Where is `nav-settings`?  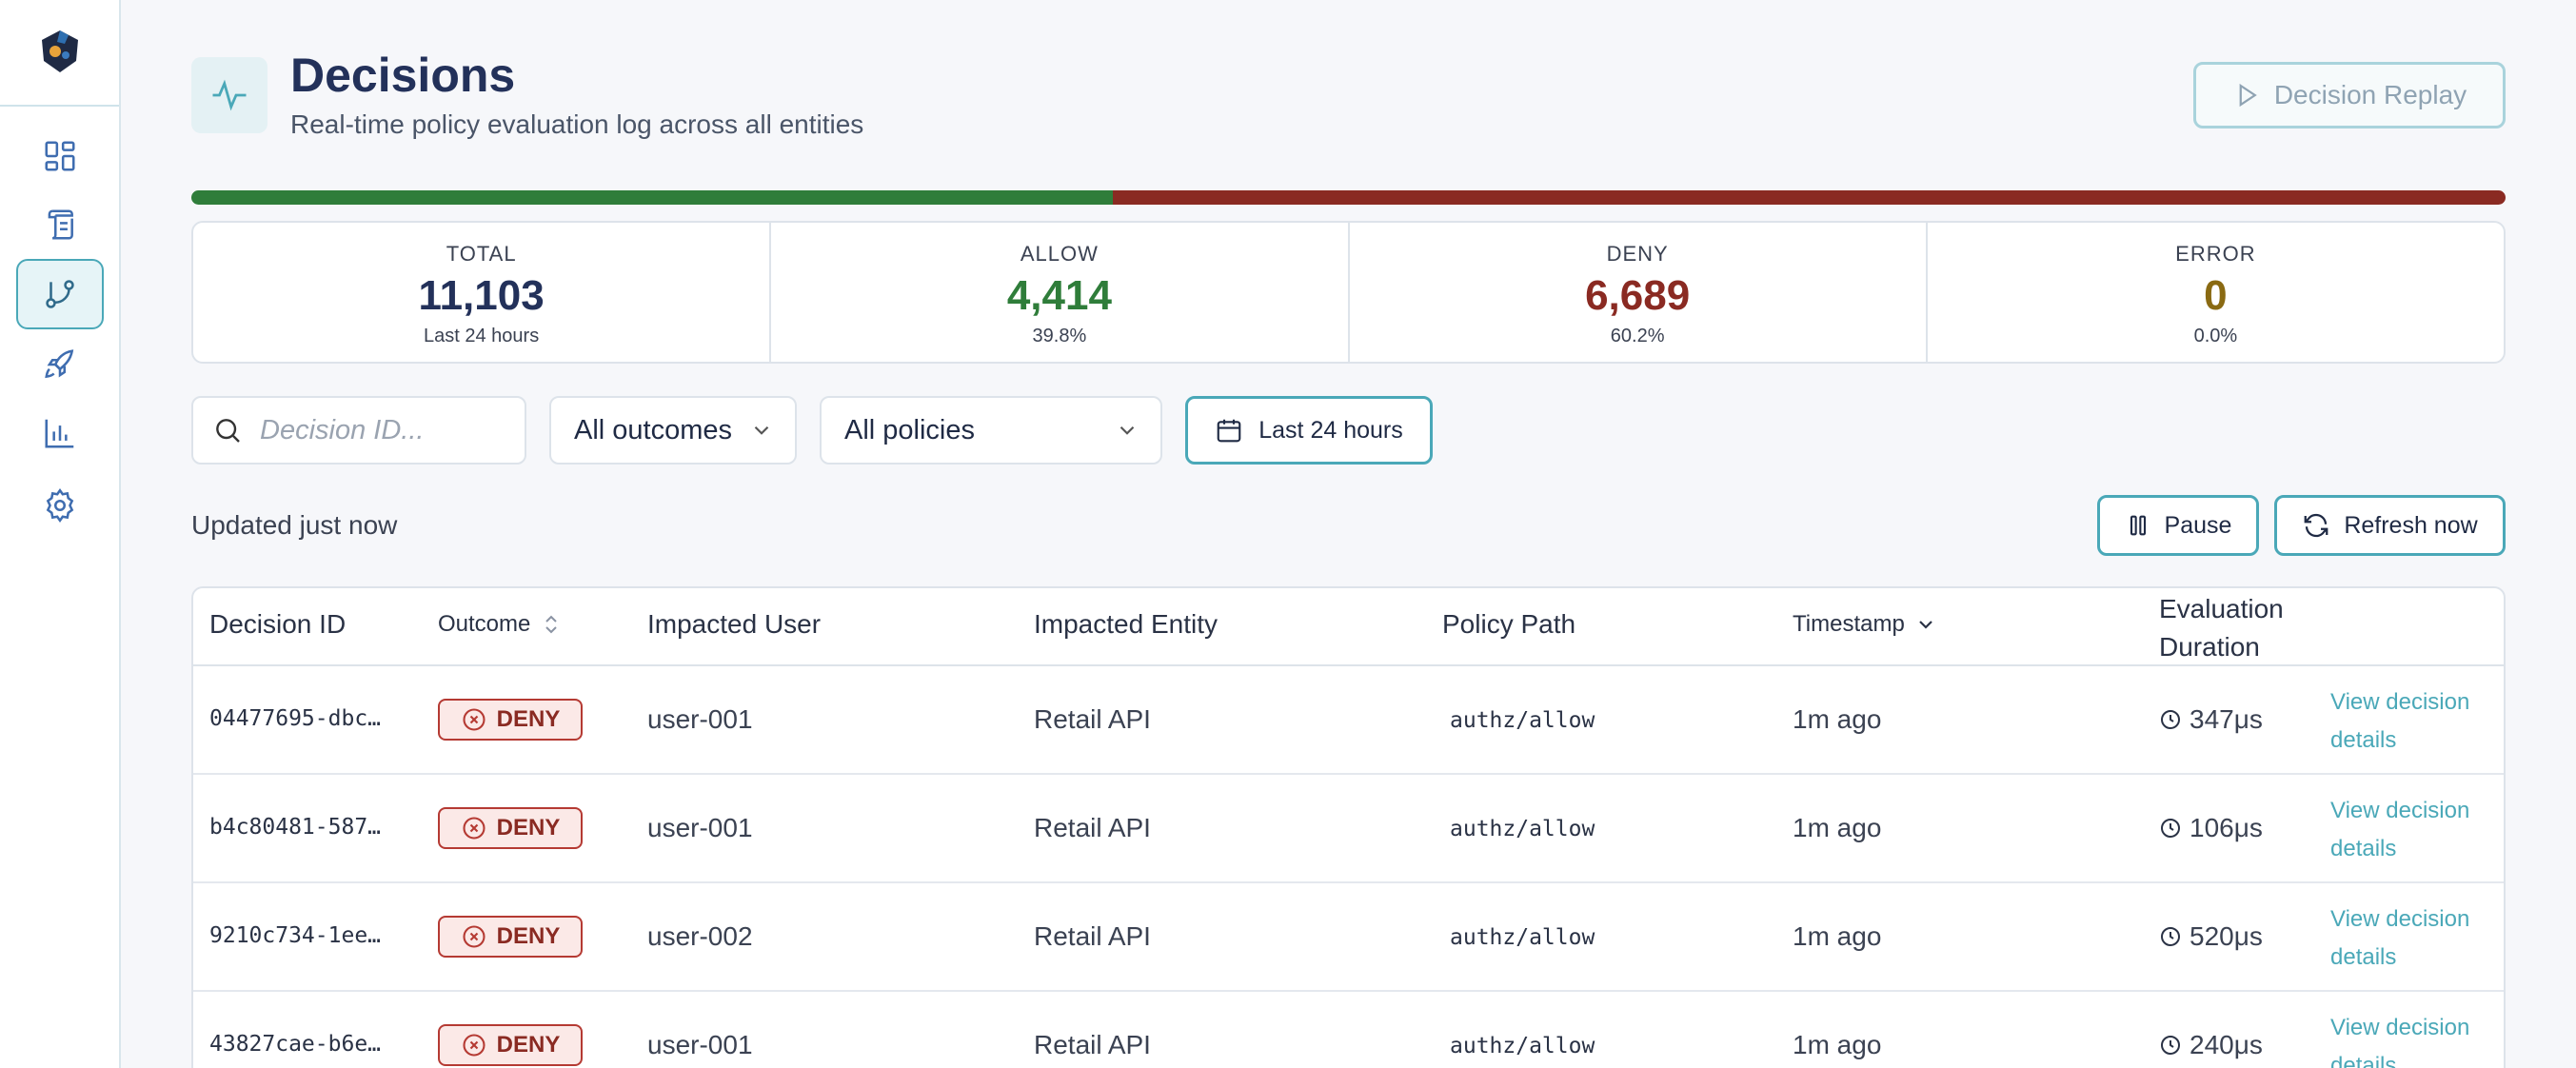
nav-settings is located at coordinates (60, 505).